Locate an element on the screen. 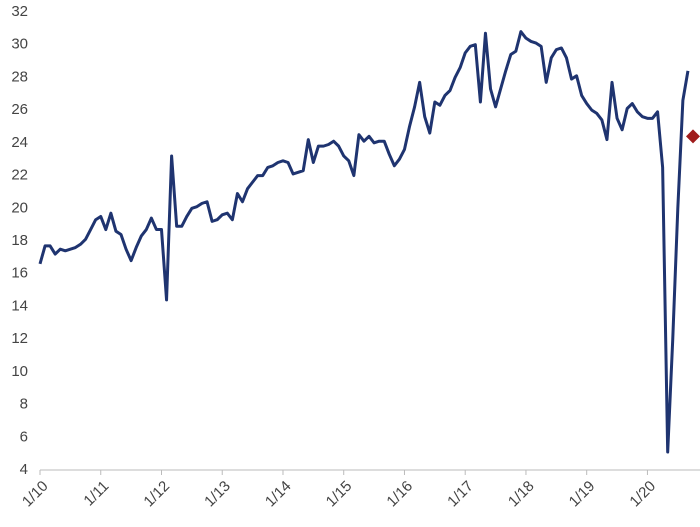 This screenshot has height=527, width=700. y-tick-label: 6 is located at coordinates (24, 436).